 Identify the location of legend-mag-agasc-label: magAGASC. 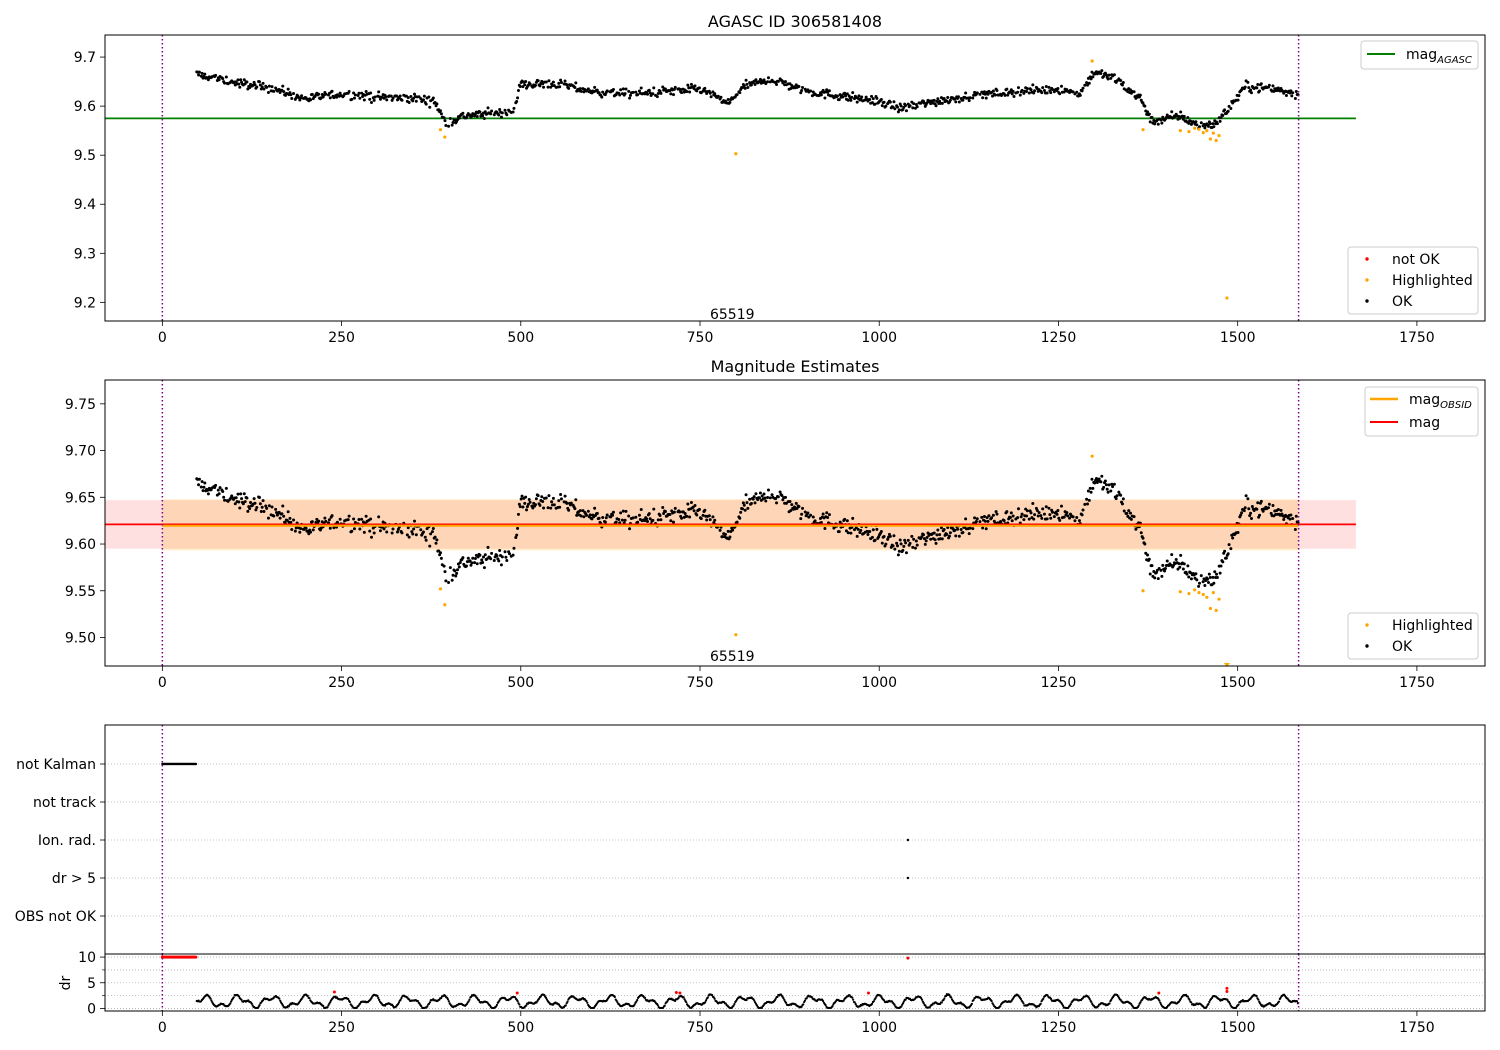
(1439, 56).